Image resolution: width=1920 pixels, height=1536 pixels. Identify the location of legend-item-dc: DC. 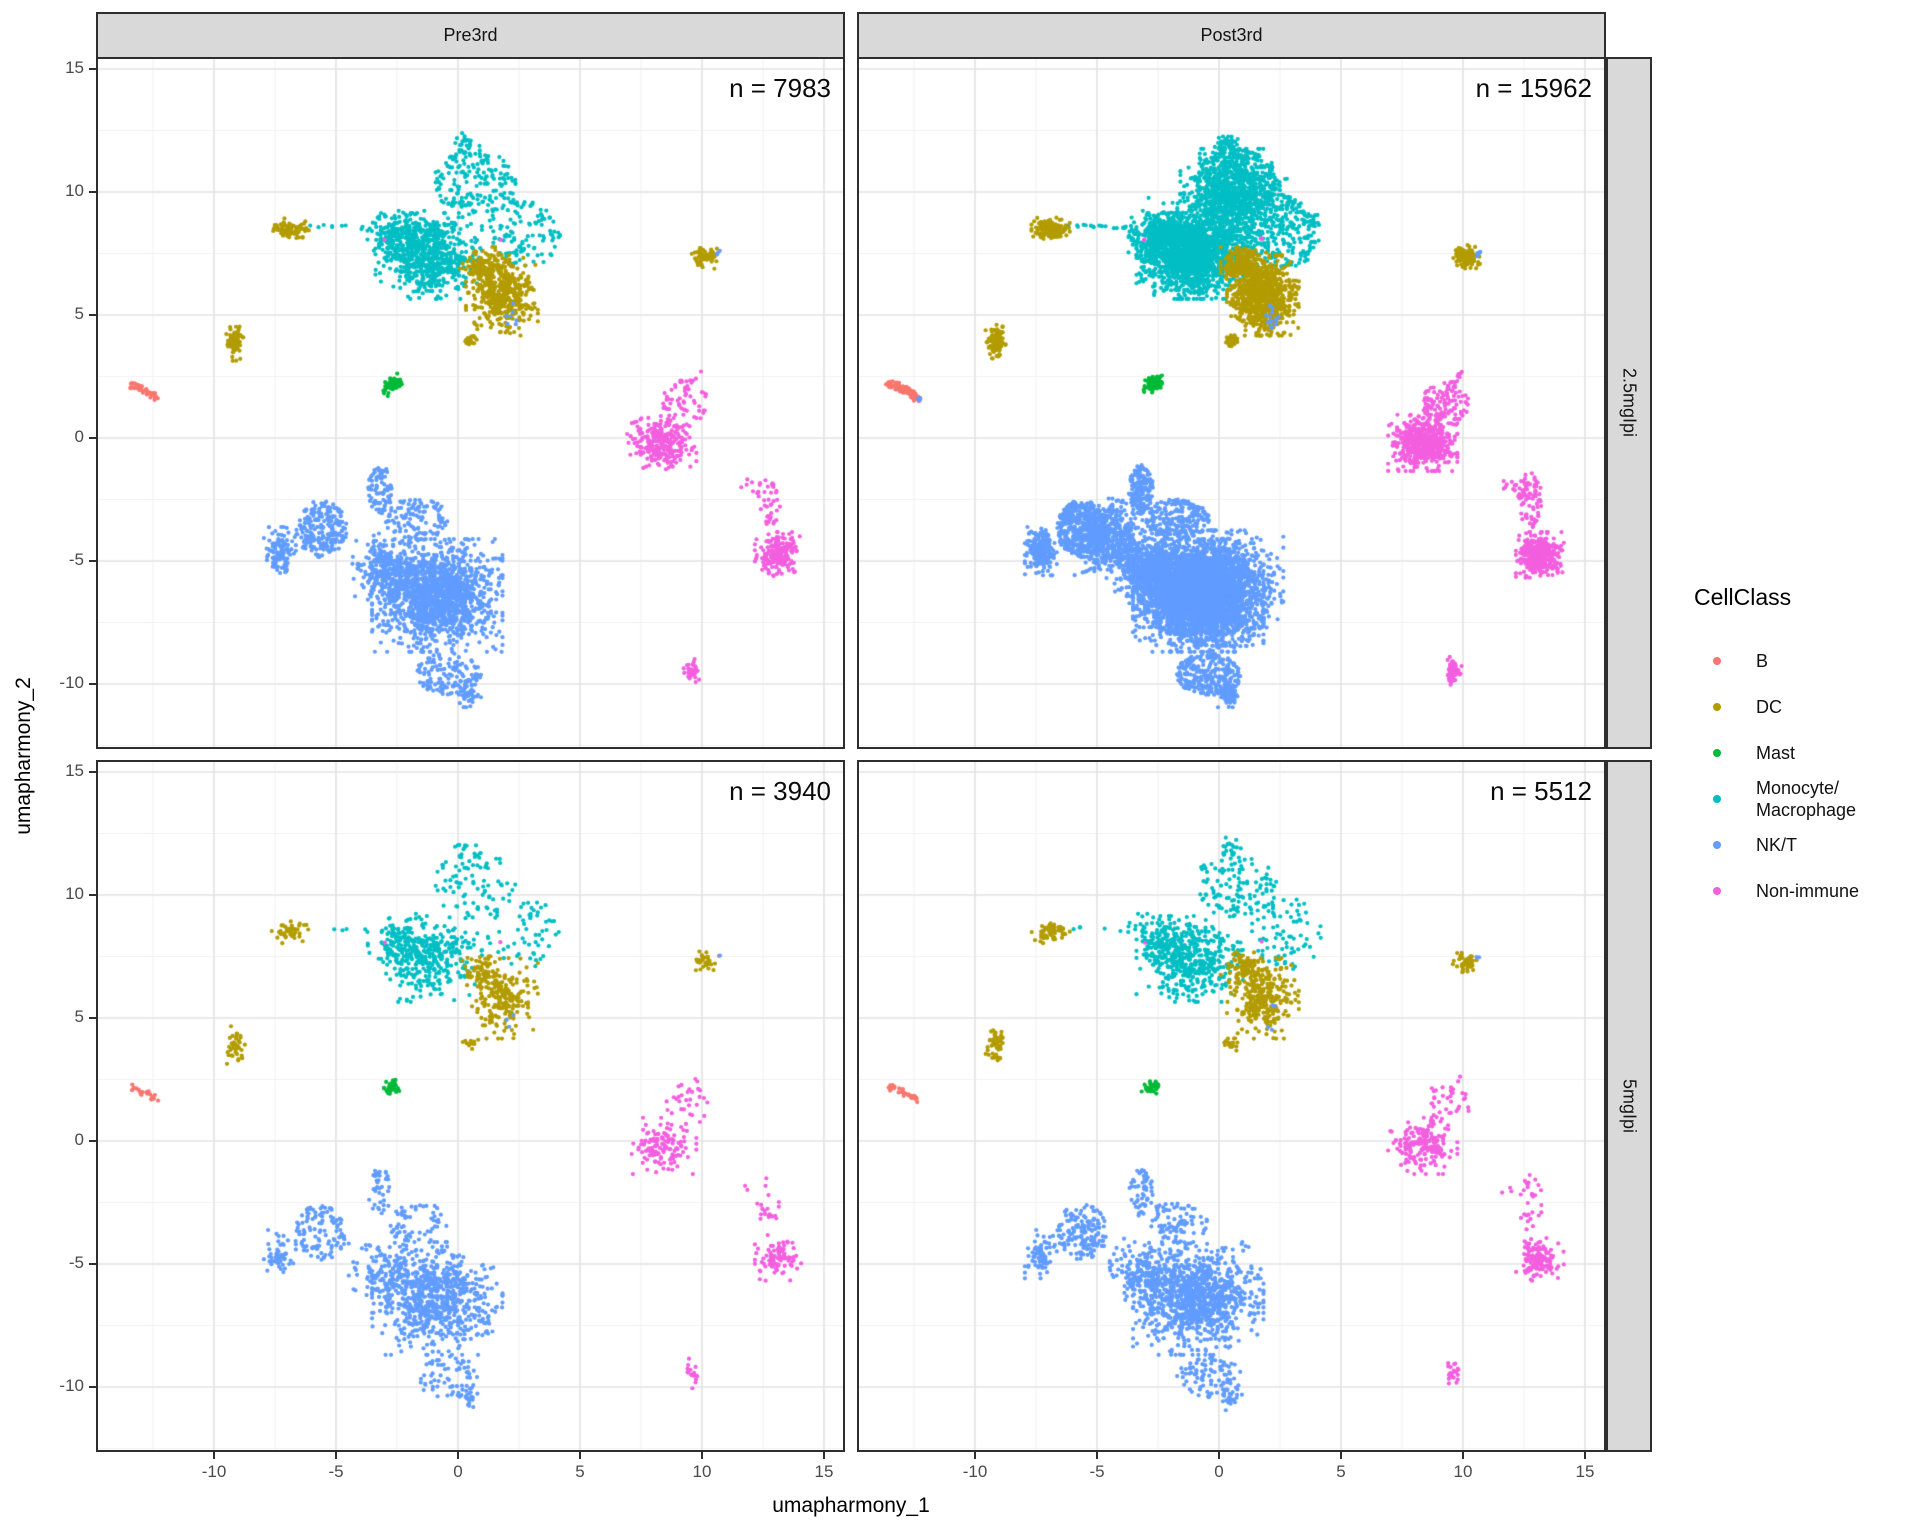
(1747, 707).